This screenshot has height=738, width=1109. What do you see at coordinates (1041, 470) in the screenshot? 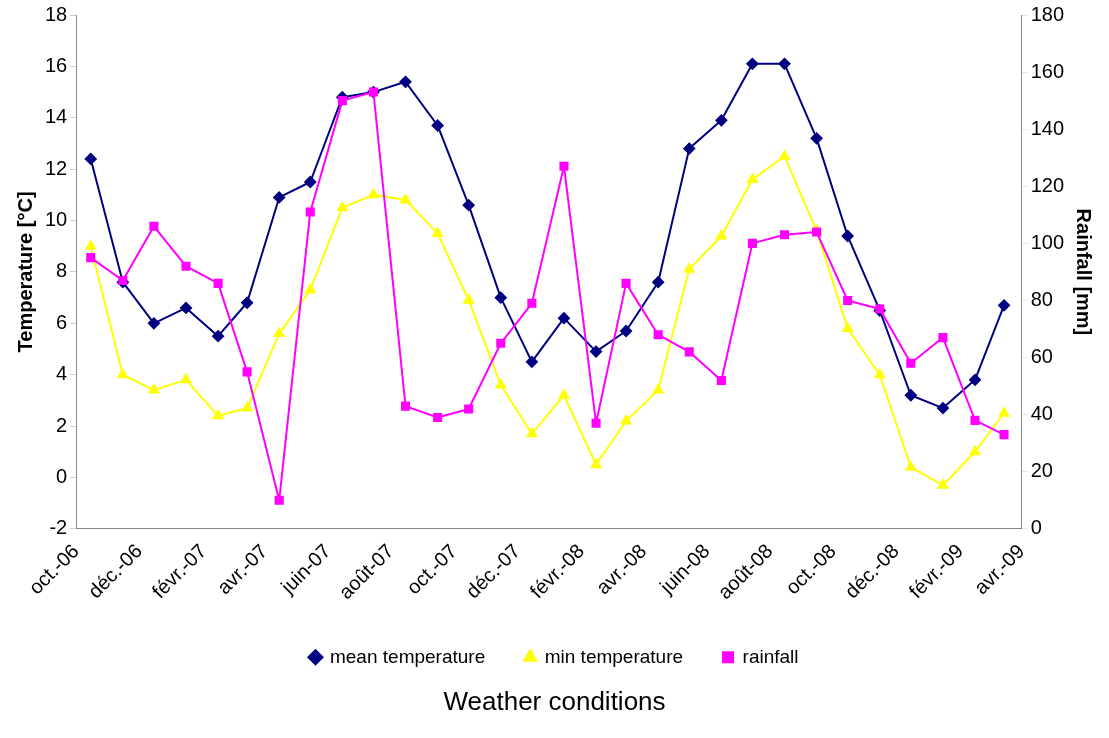
I see `y2-tick-label: 20` at bounding box center [1041, 470].